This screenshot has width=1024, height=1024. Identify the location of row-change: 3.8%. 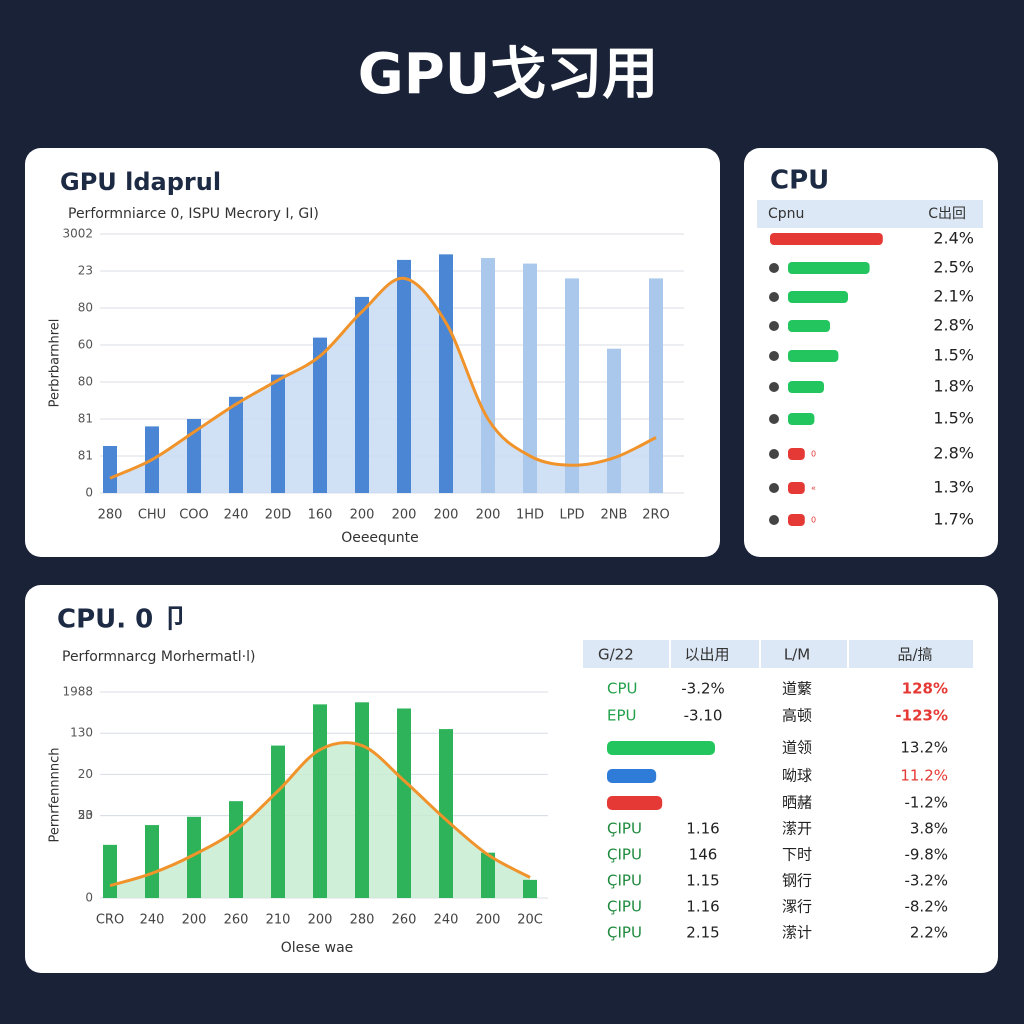
(929, 829).